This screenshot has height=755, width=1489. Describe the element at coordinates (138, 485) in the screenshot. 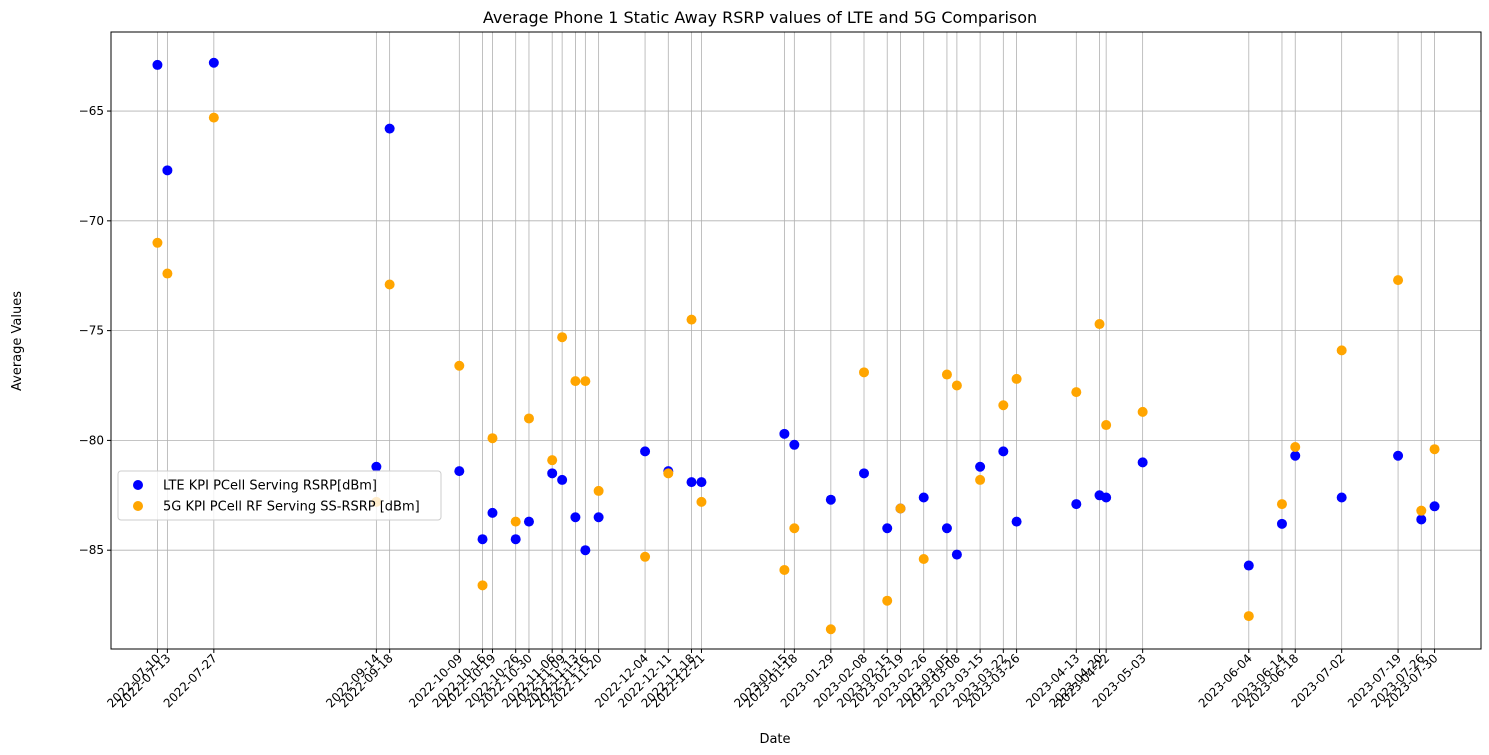

I see `legend-marker-lte` at that location.